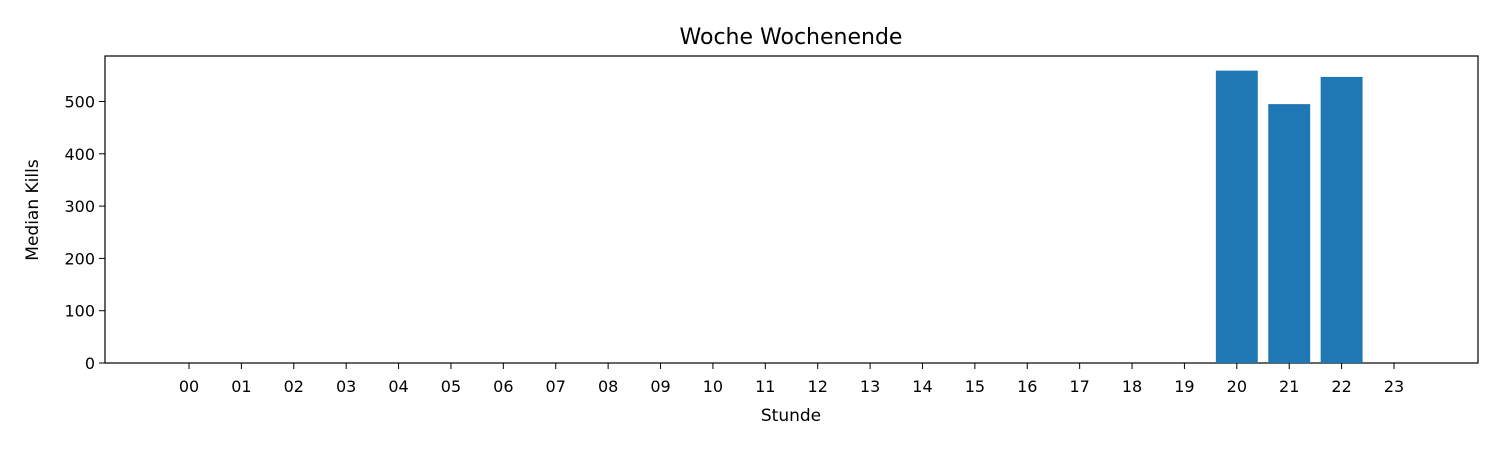  Describe the element at coordinates (1184, 386) in the screenshot. I see `x-tick-label: 19` at that location.